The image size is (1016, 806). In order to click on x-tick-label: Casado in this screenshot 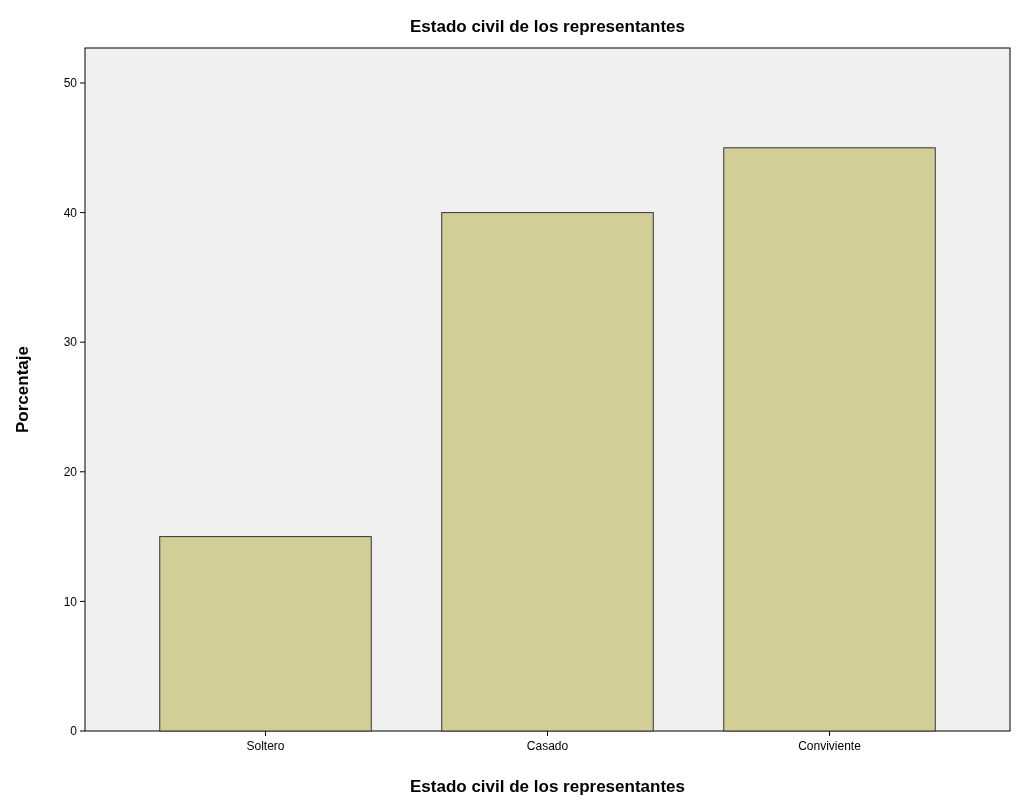, I will do `click(547, 746)`.